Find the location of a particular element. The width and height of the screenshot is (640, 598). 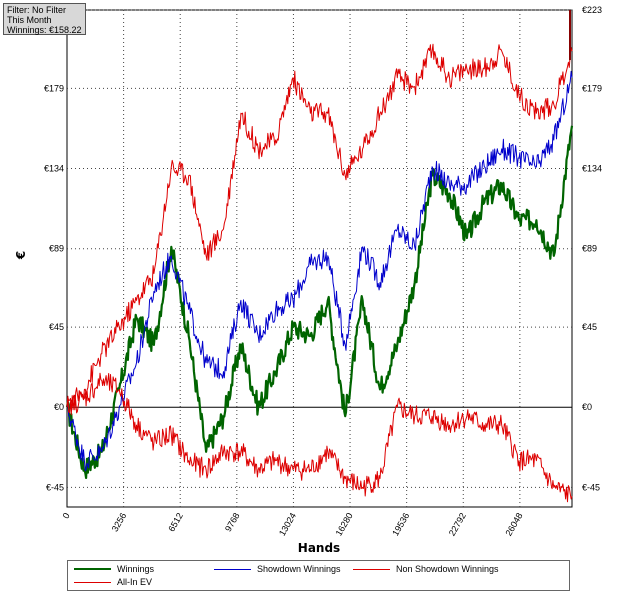

x-ticks: 0 3256 6512 9768 13024 16280 19536 22792 26048 is located at coordinates (293, 524).